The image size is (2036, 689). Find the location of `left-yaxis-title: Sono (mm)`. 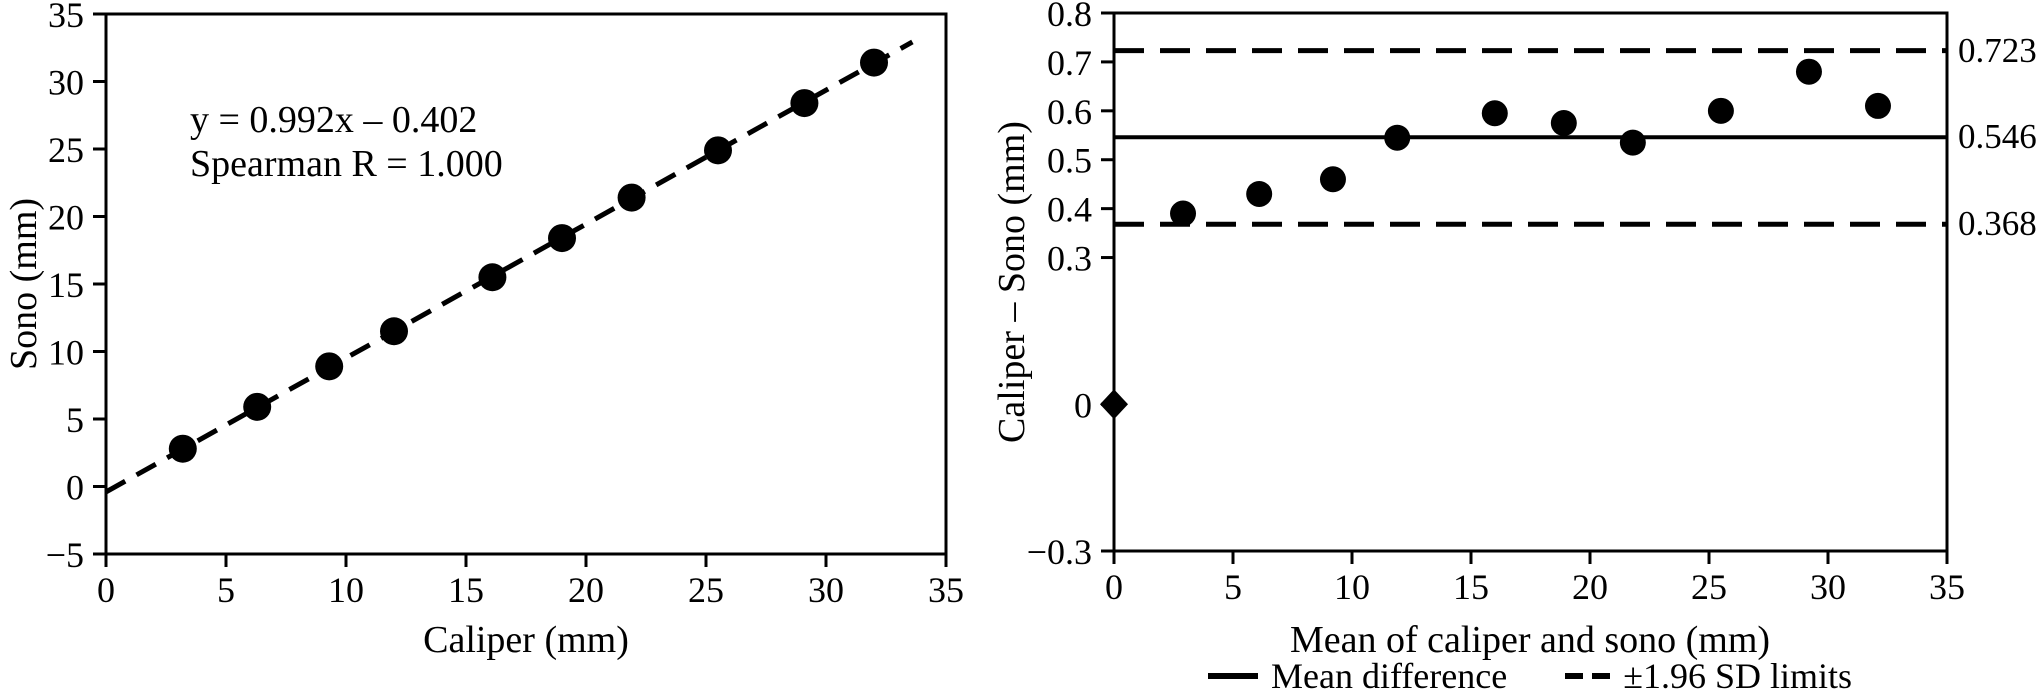

left-yaxis-title: Sono (mm) is located at coordinates (24, 284).